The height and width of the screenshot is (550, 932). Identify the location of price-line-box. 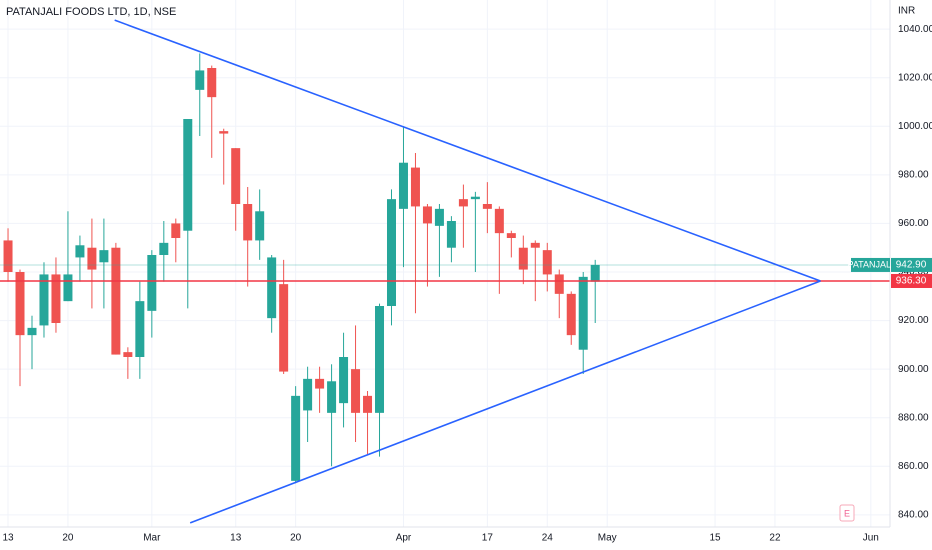
(911, 280).